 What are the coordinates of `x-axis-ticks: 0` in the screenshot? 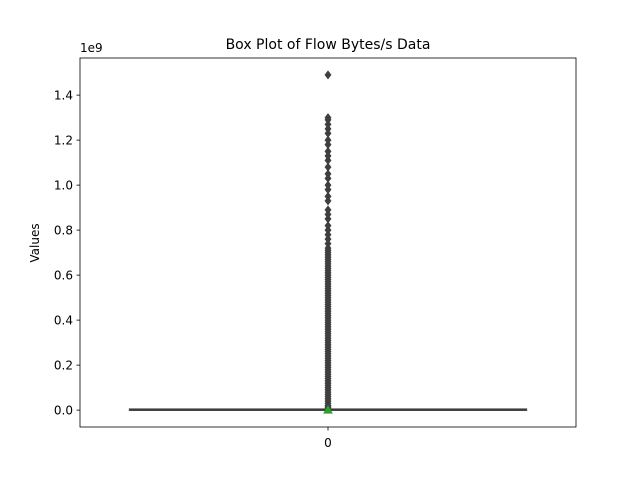 It's located at (328, 438).